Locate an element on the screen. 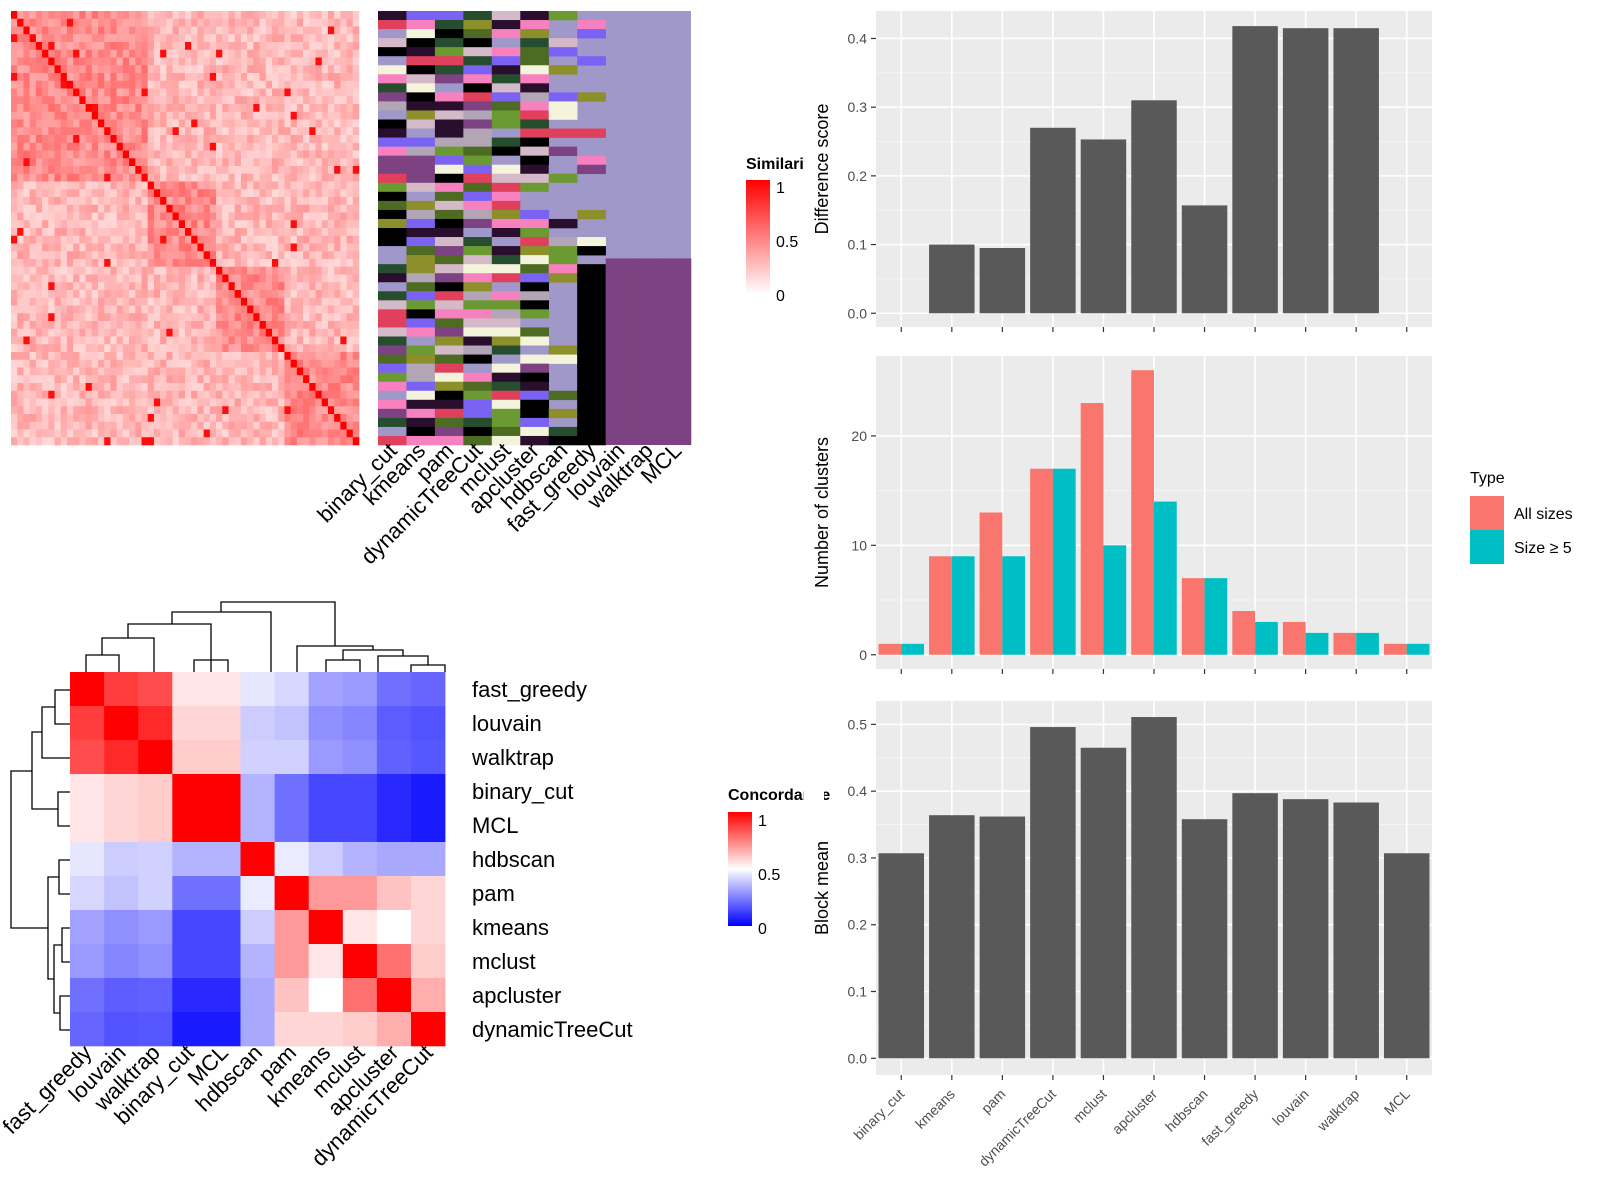 This screenshot has width=1600, height=1200. bar is located at coordinates (1092, 529).